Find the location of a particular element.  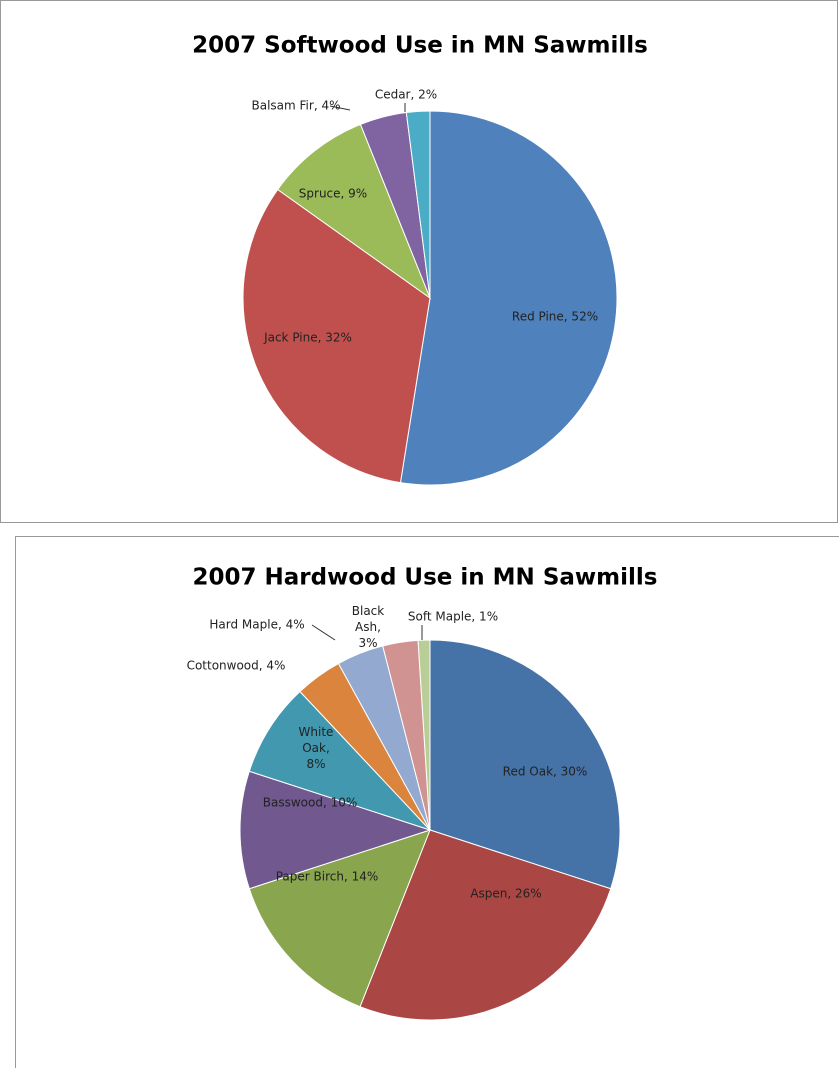

data-label: Paper Birch, 14% is located at coordinates (327, 877).